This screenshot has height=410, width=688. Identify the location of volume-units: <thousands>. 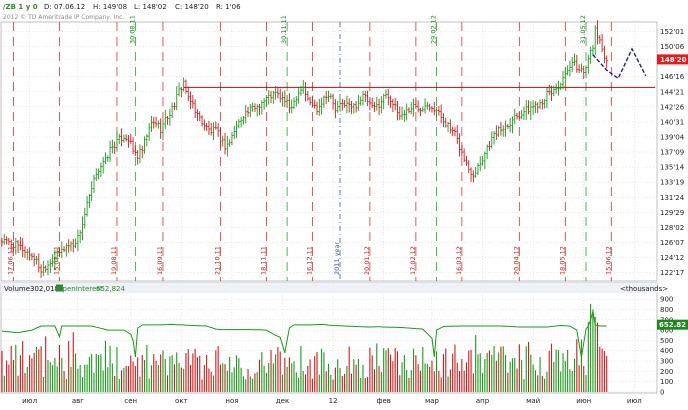
(644, 289).